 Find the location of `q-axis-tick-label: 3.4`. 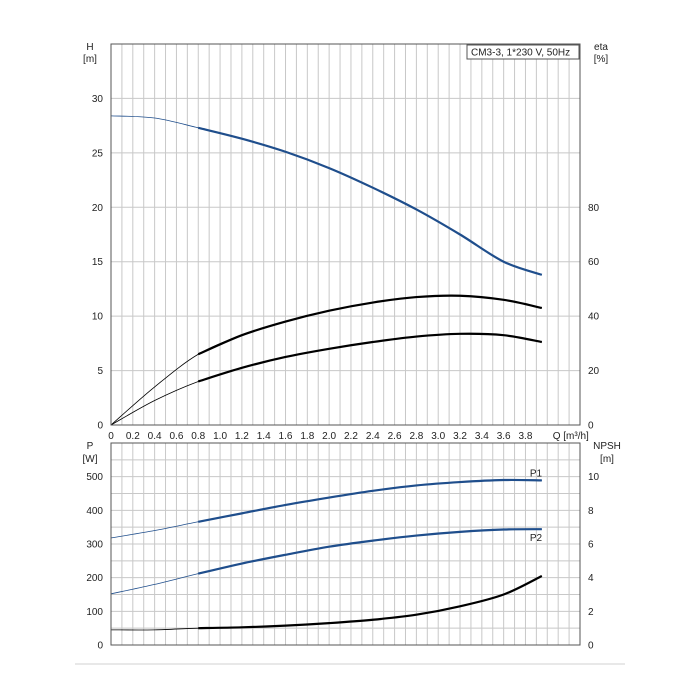

q-axis-tick-label: 3.4 is located at coordinates (482, 436).